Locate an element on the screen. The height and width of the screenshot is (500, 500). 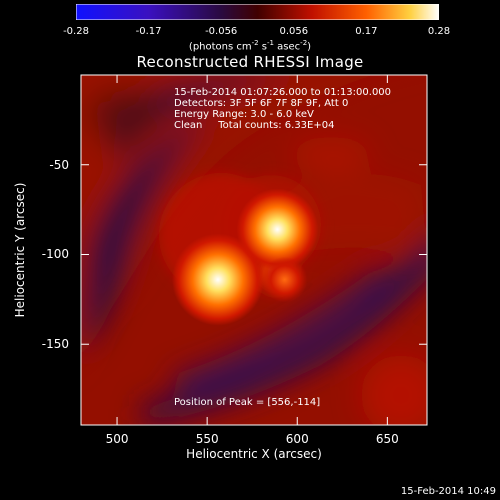
energy-range-label: Energy Range: 3.0 - 6.0 keV is located at coordinates (244, 114).